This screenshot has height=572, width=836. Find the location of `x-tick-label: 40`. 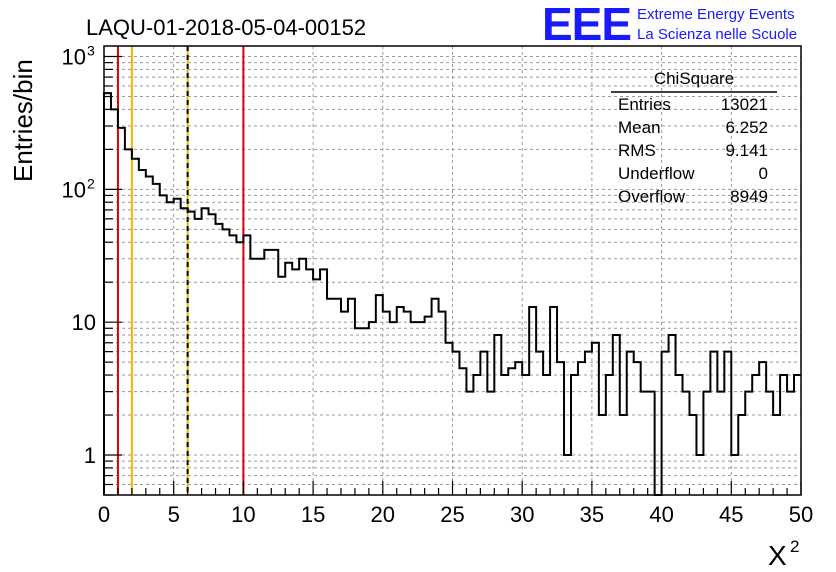

x-tick-label: 40 is located at coordinates (661, 514).